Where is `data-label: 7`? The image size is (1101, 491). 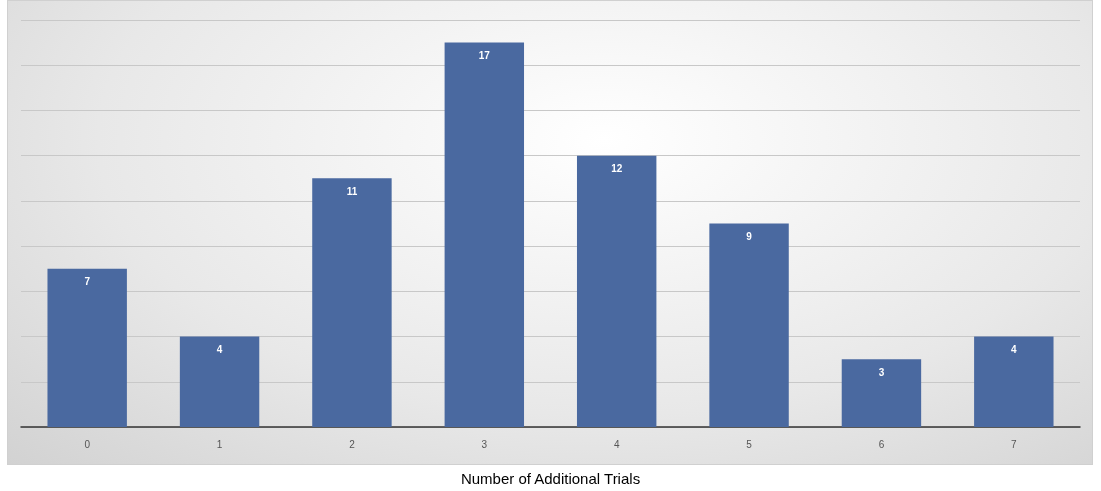
data-label: 7 is located at coordinates (87, 282).